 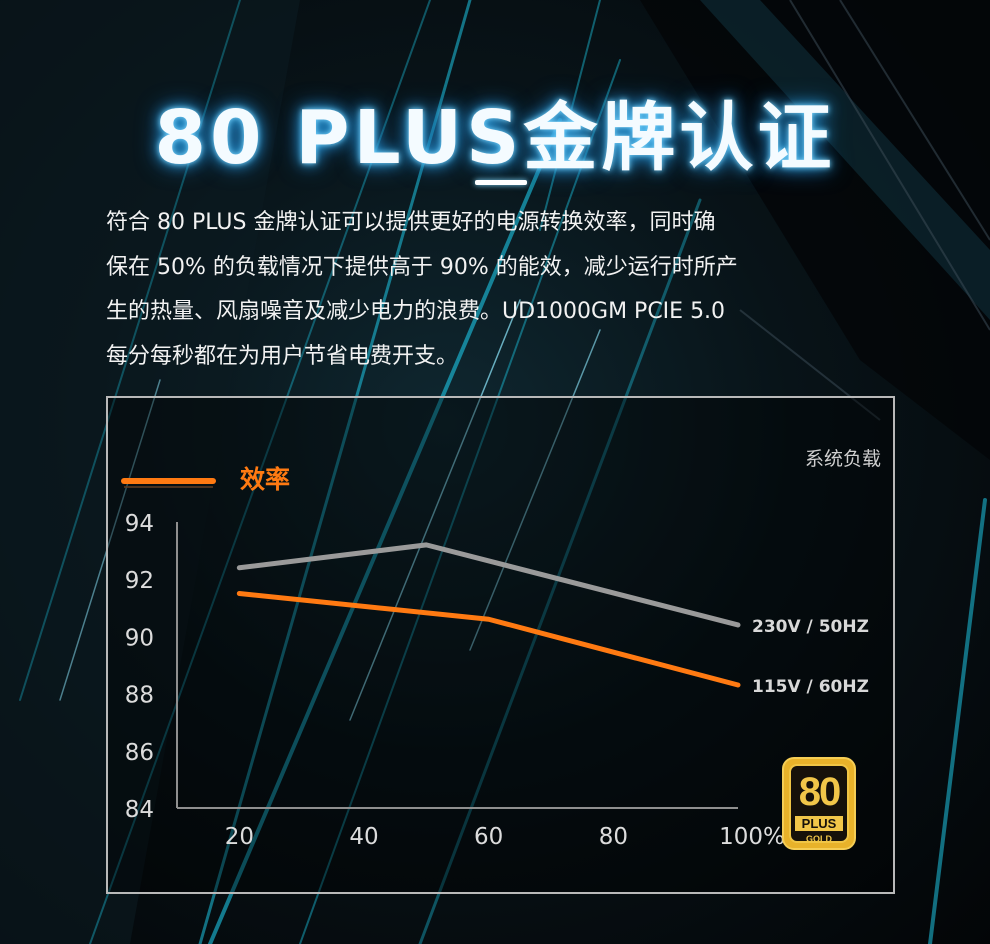 What do you see at coordinates (139, 524) in the screenshot?
I see `y-tick-label: 94` at bounding box center [139, 524].